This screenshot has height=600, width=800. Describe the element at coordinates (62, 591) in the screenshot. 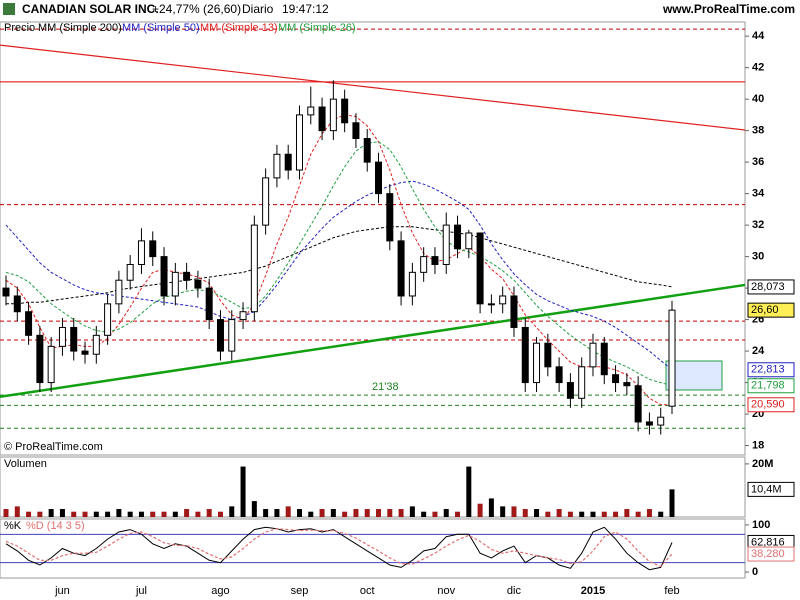

I see `x-tick-label: jun` at that location.